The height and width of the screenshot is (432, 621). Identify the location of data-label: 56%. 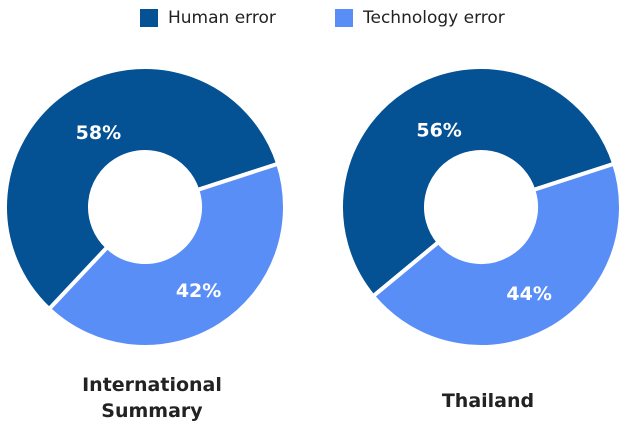
(438, 130).